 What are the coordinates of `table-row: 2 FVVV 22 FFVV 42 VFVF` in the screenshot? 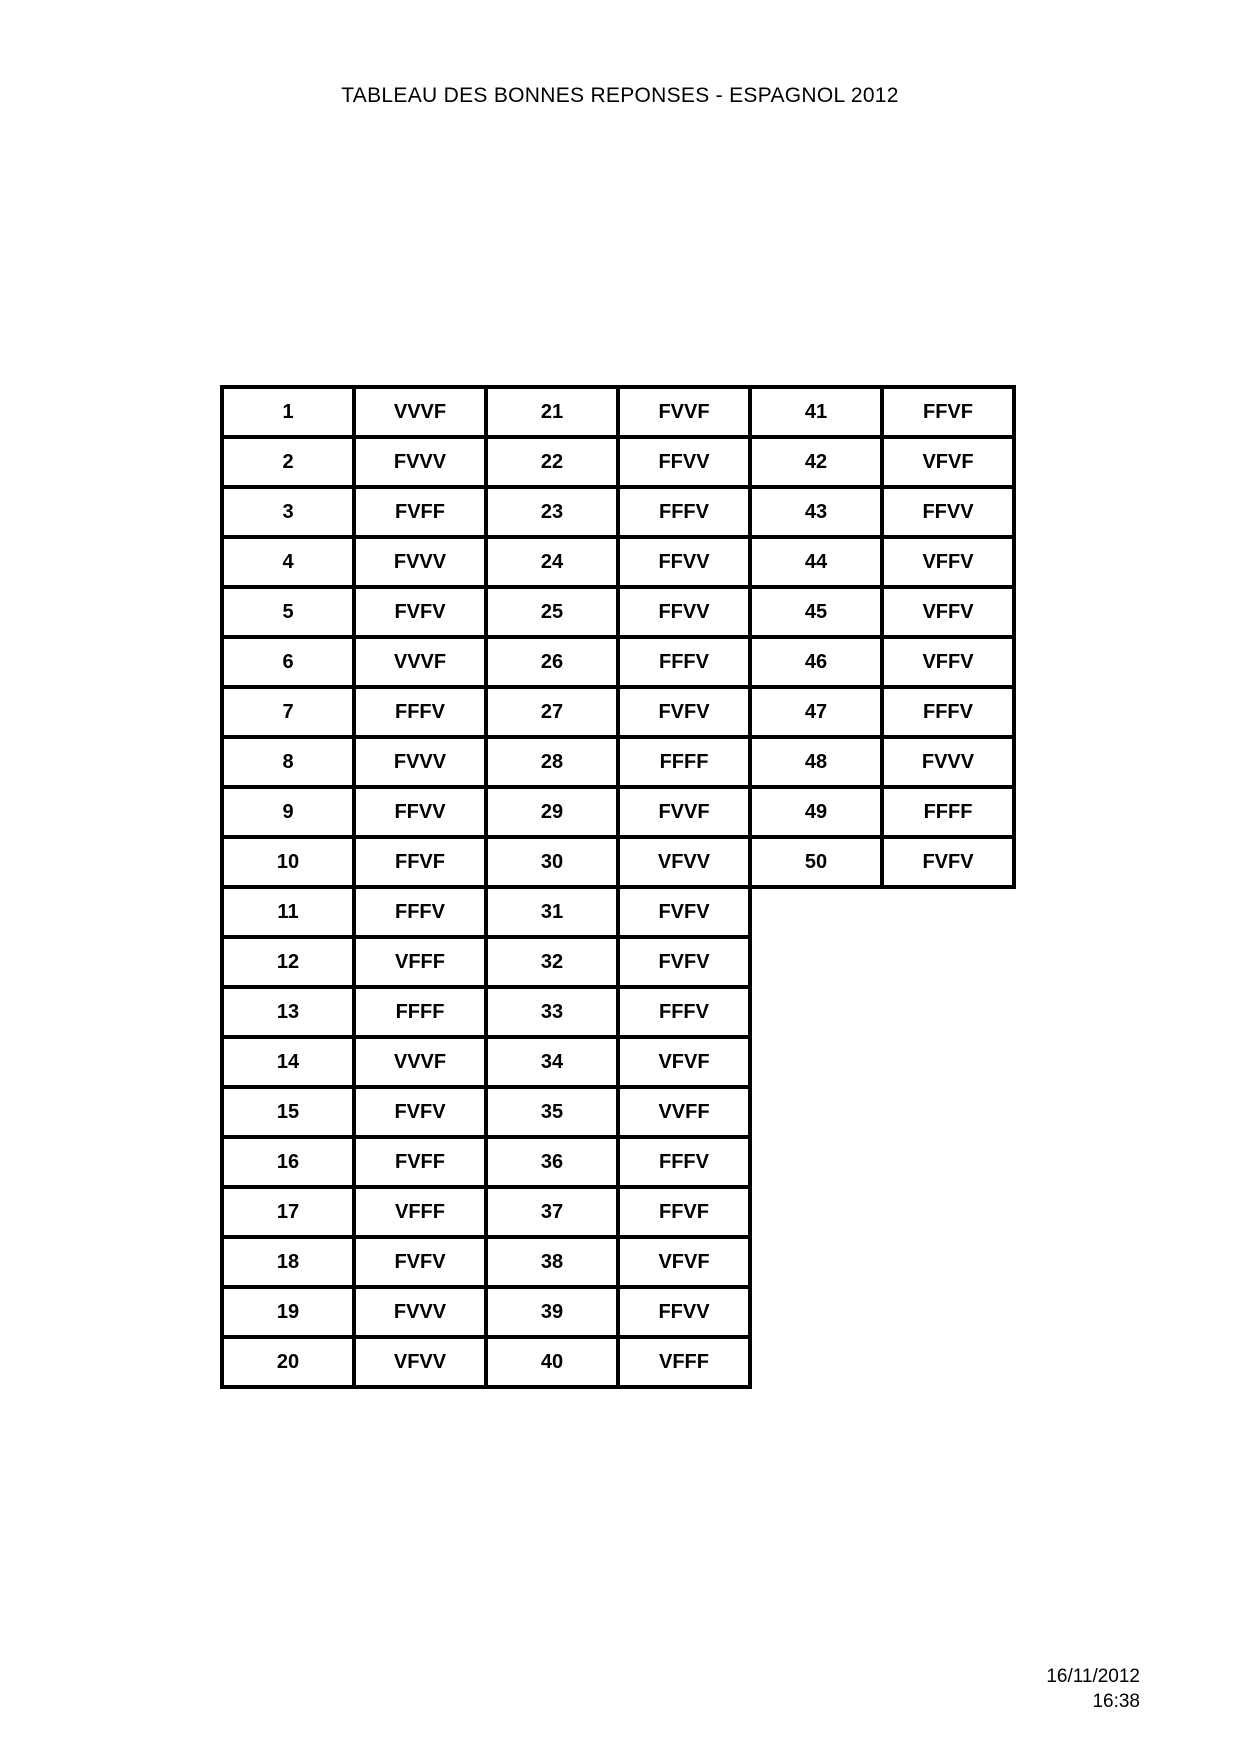 It's located at (618, 462).